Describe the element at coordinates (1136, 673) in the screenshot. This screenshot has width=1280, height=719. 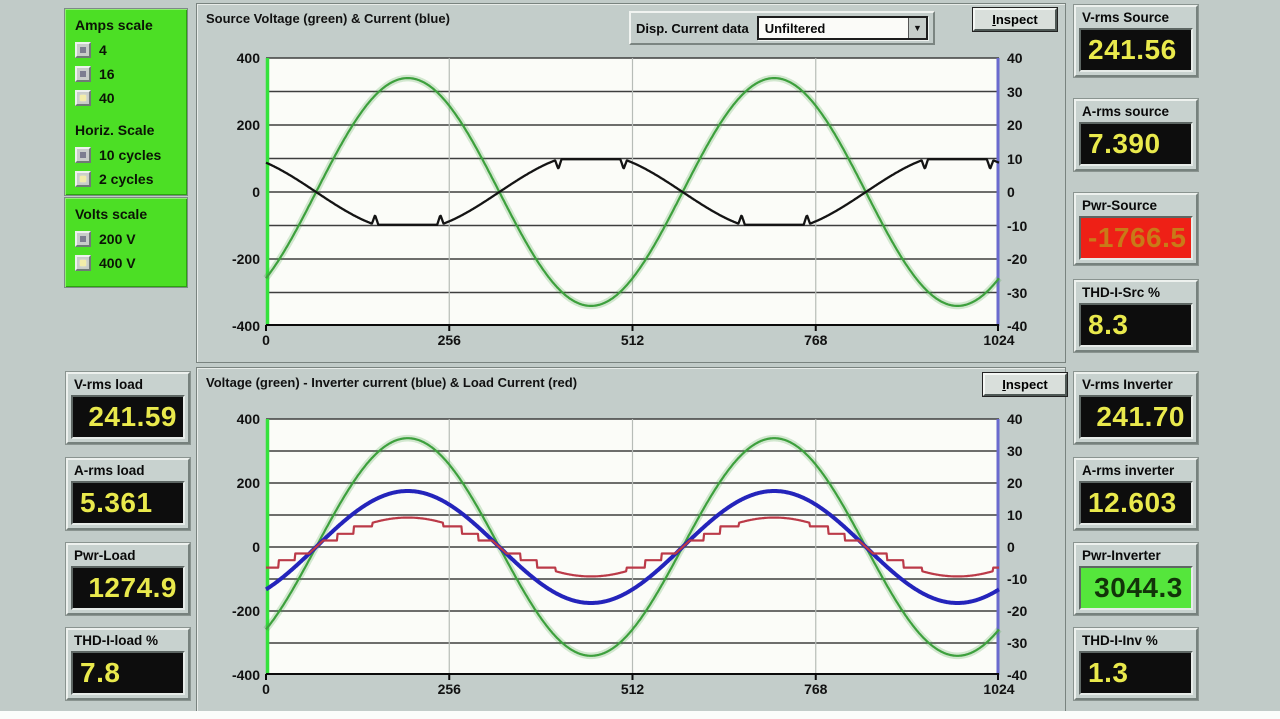
I see `readout-value: 1.3` at that location.